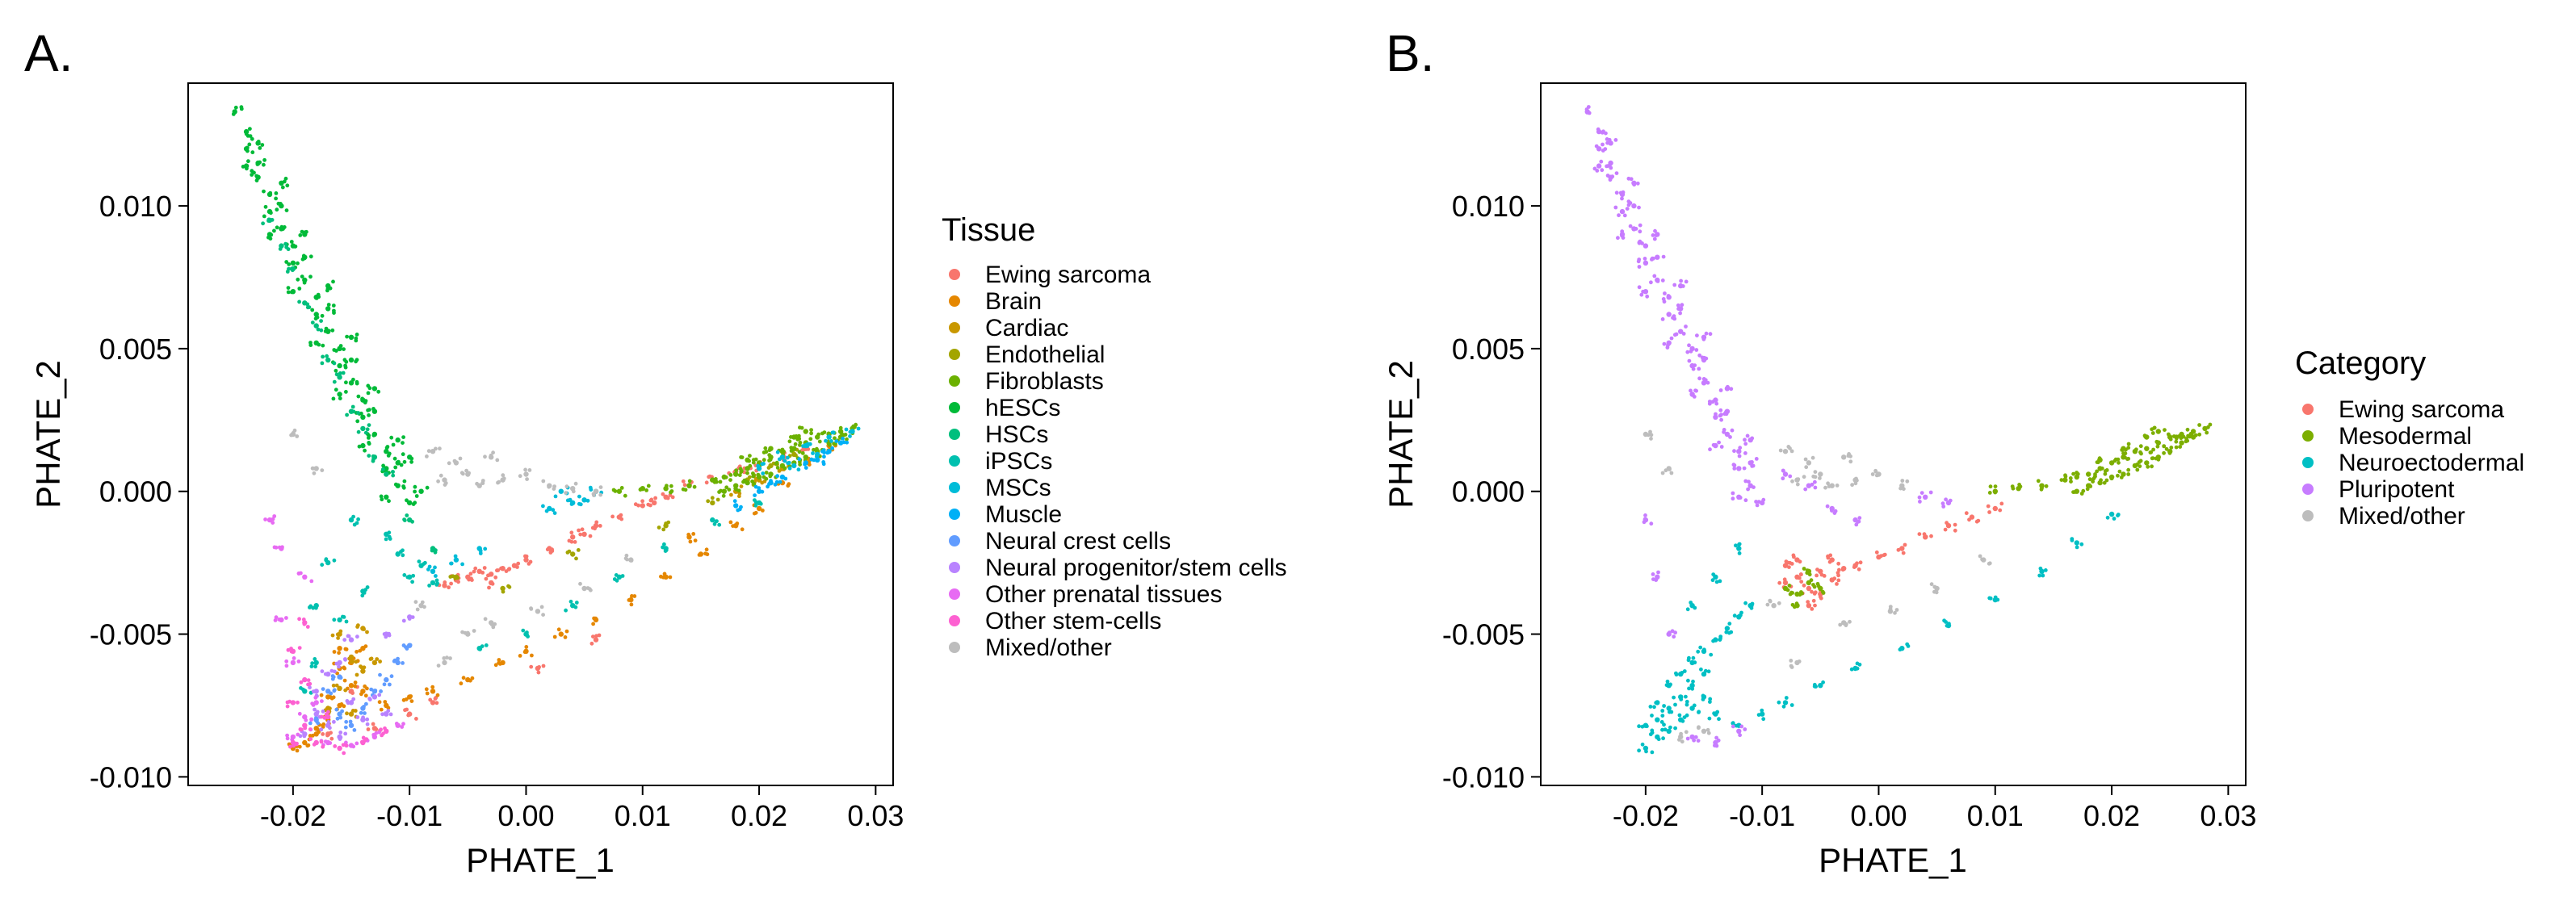 This screenshot has width=2576, height=917. Describe the element at coordinates (340, 678) in the screenshot. I see `panel-a-point-10-9-j2` at that location.